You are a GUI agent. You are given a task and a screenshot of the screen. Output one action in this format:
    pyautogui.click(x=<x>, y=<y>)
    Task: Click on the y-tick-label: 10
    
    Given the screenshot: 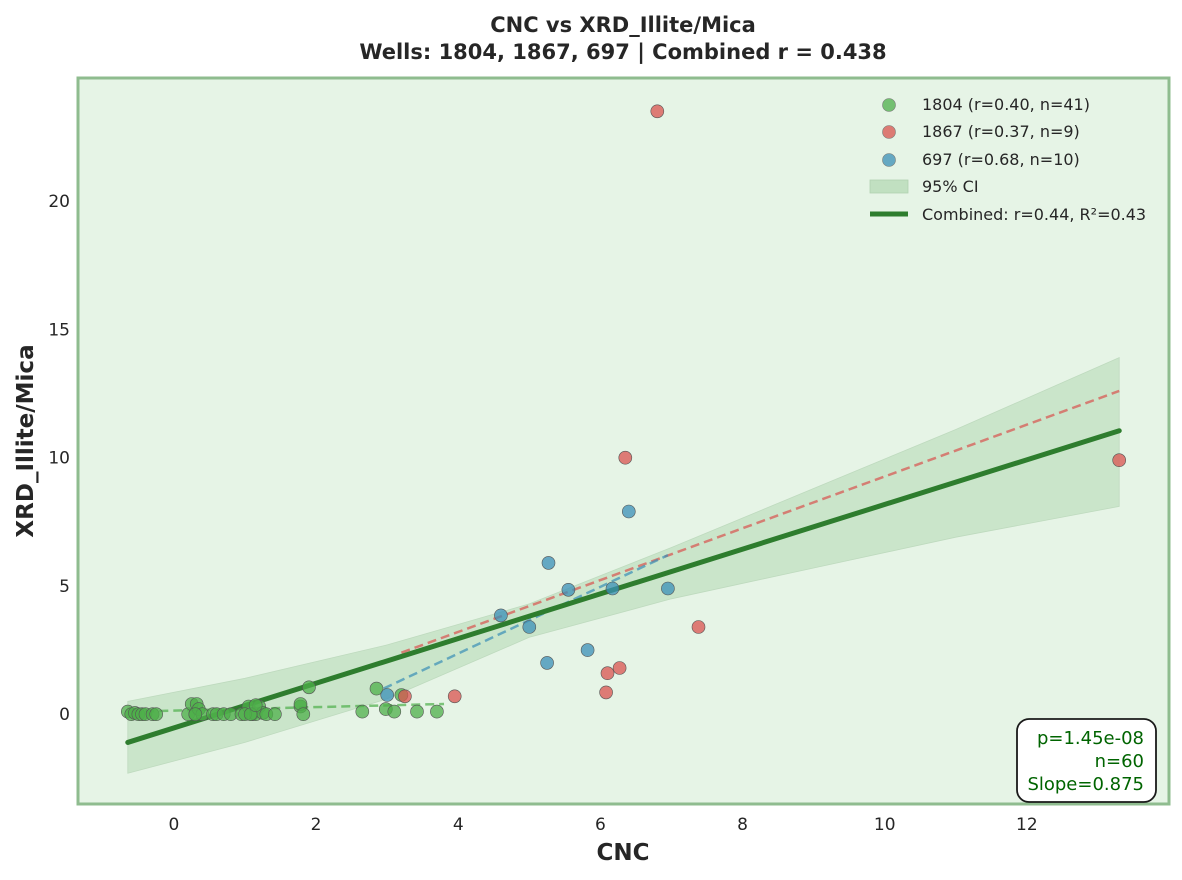 What is the action you would take?
    pyautogui.click(x=59, y=459)
    